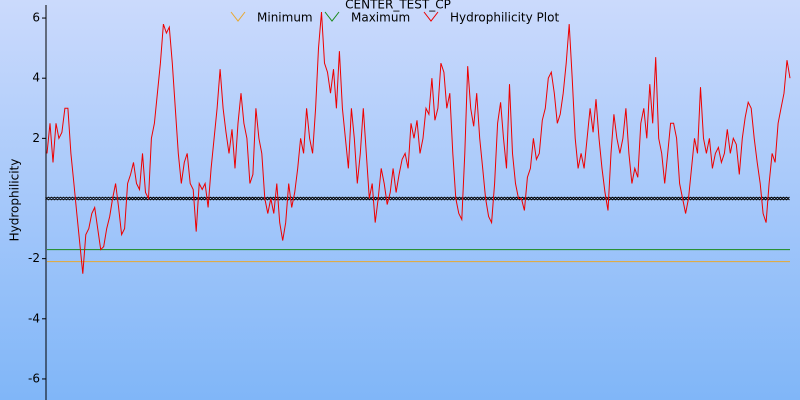 The width and height of the screenshot is (800, 400). What do you see at coordinates (34, 378) in the screenshot?
I see `y-tick-label: -6` at bounding box center [34, 378].